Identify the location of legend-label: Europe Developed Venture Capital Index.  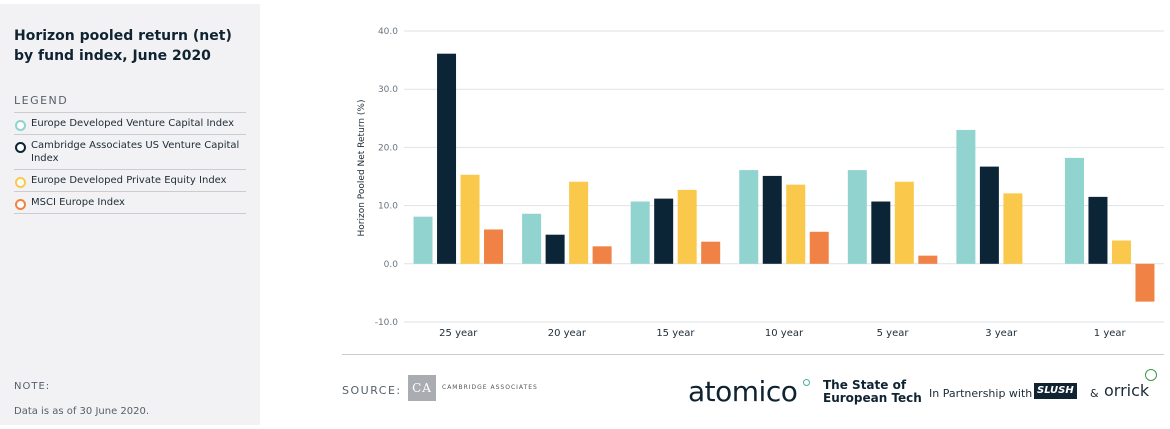
(132, 123).